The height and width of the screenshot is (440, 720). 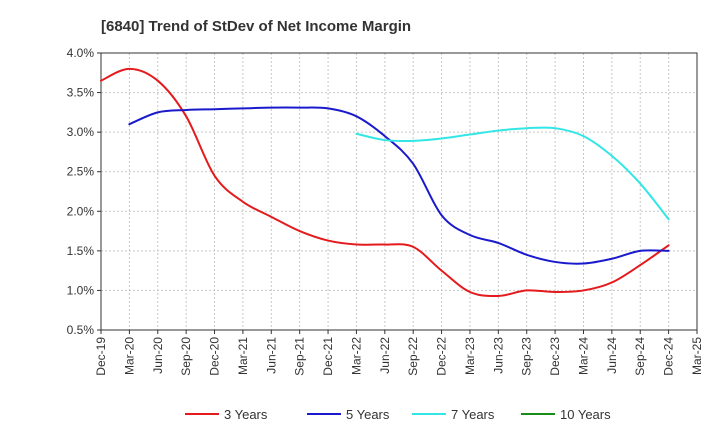 What do you see at coordinates (612, 355) in the screenshot?
I see `x-tick-label: Jun-24` at bounding box center [612, 355].